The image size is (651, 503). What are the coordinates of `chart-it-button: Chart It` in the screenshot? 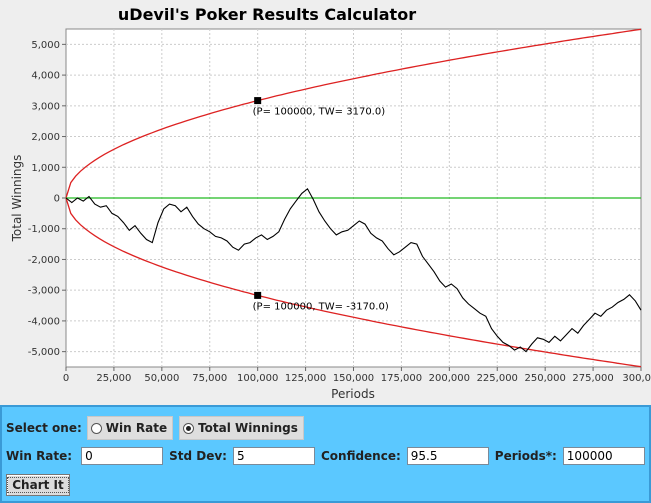 It's located at (38, 485).